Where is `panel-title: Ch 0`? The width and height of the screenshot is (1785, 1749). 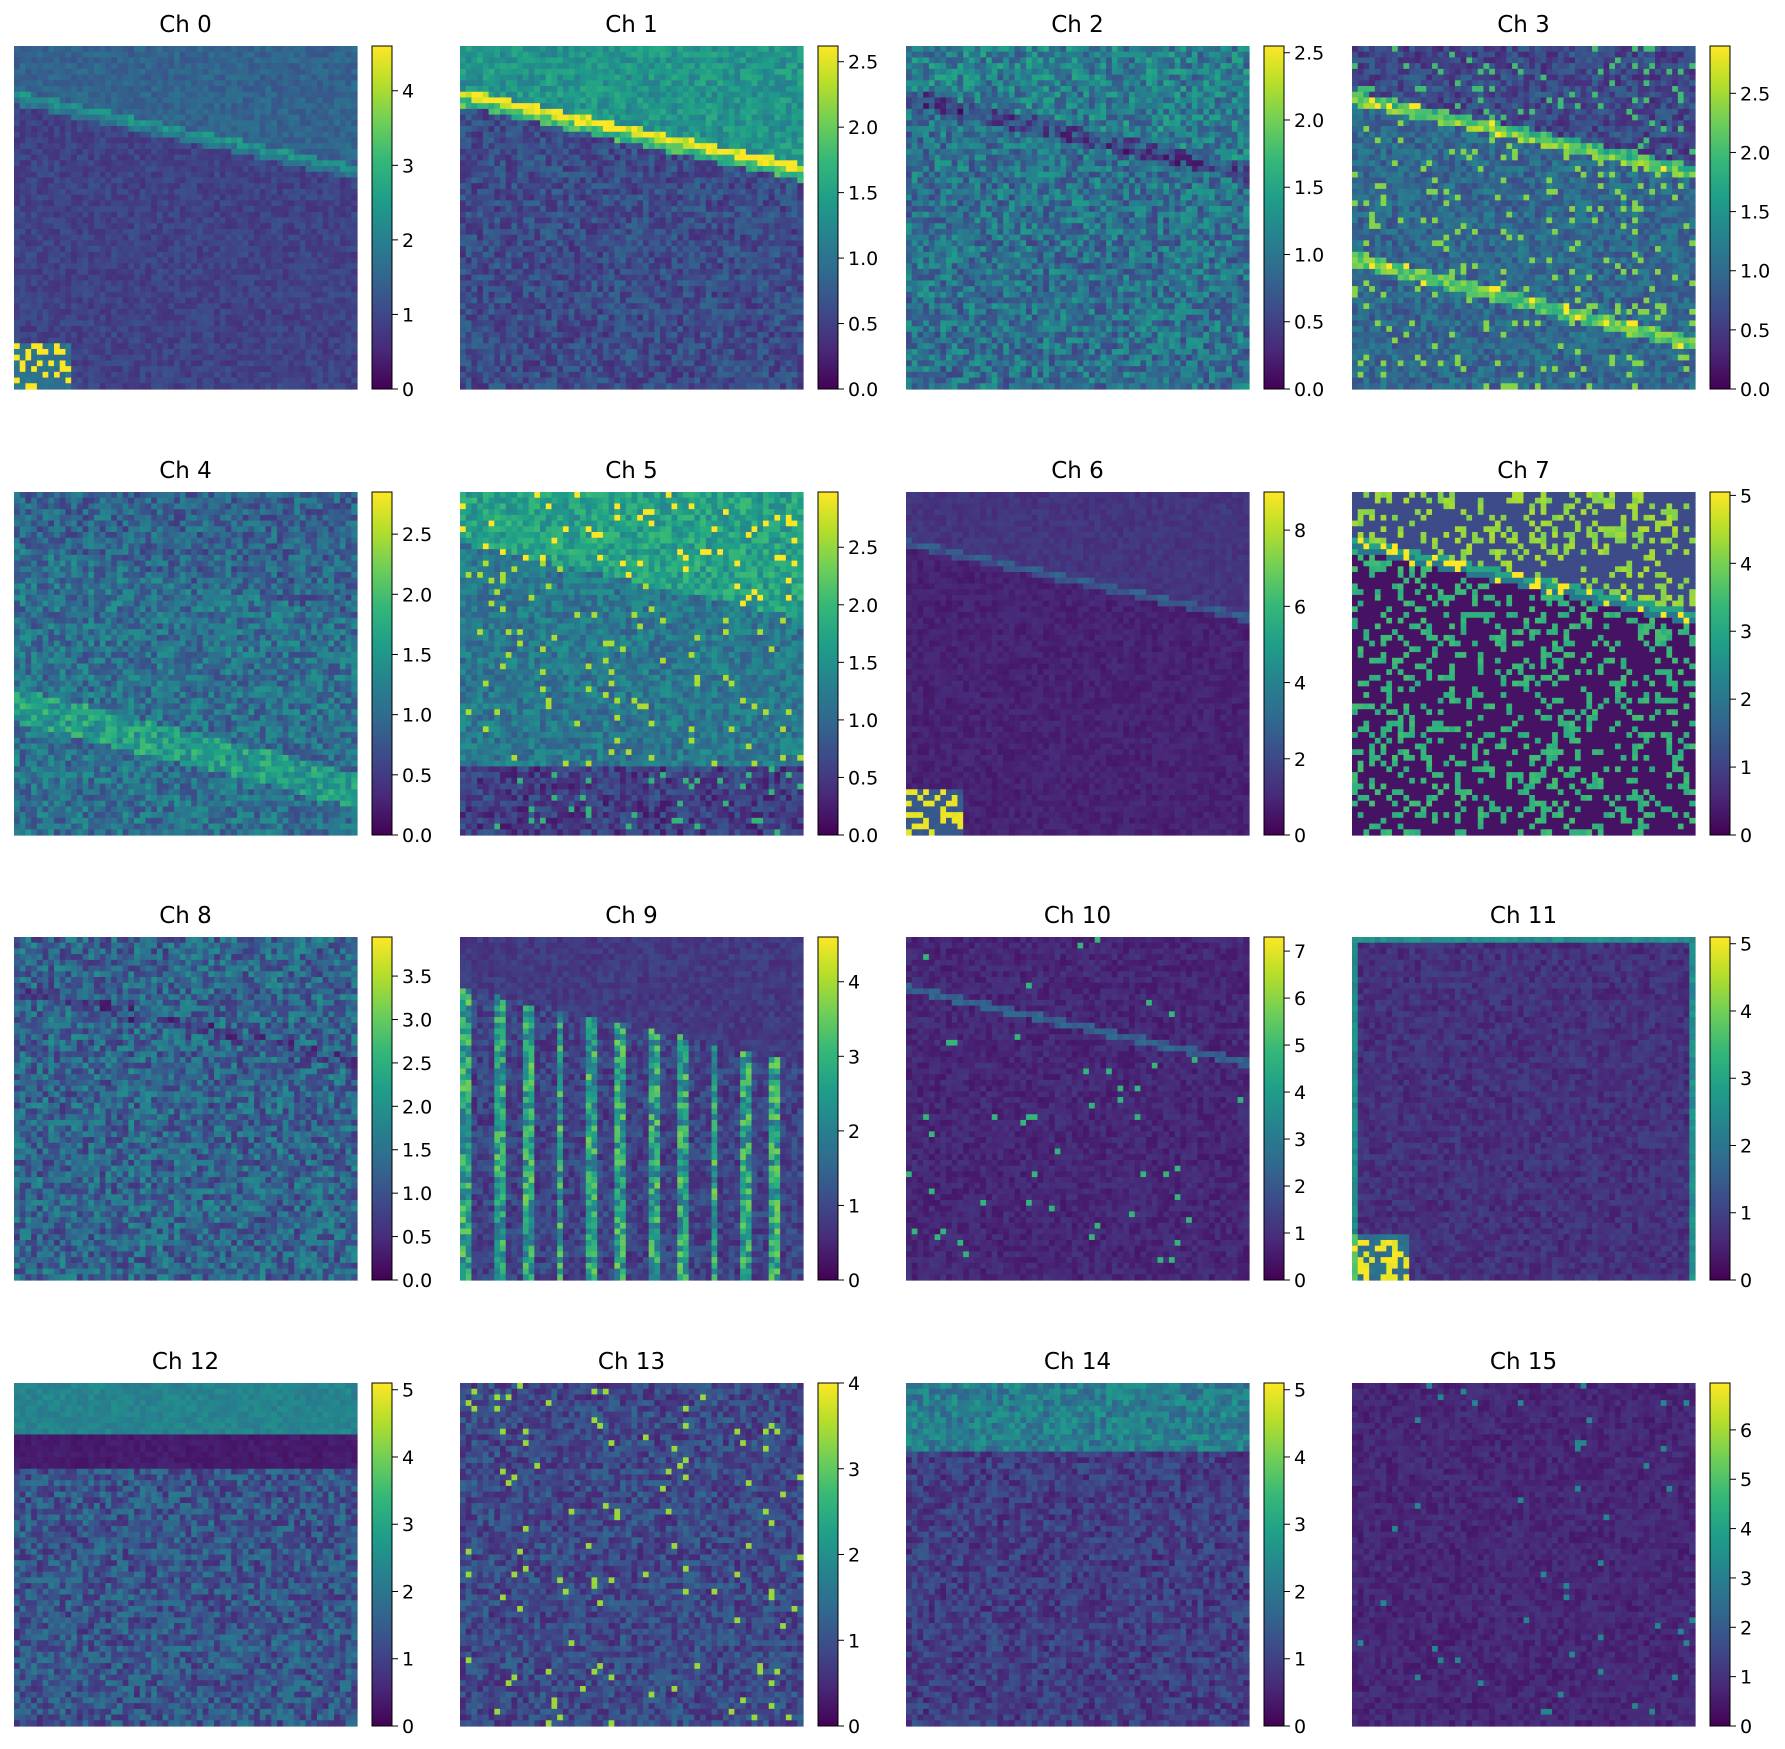
panel-title: Ch 0 is located at coordinates (185, 25).